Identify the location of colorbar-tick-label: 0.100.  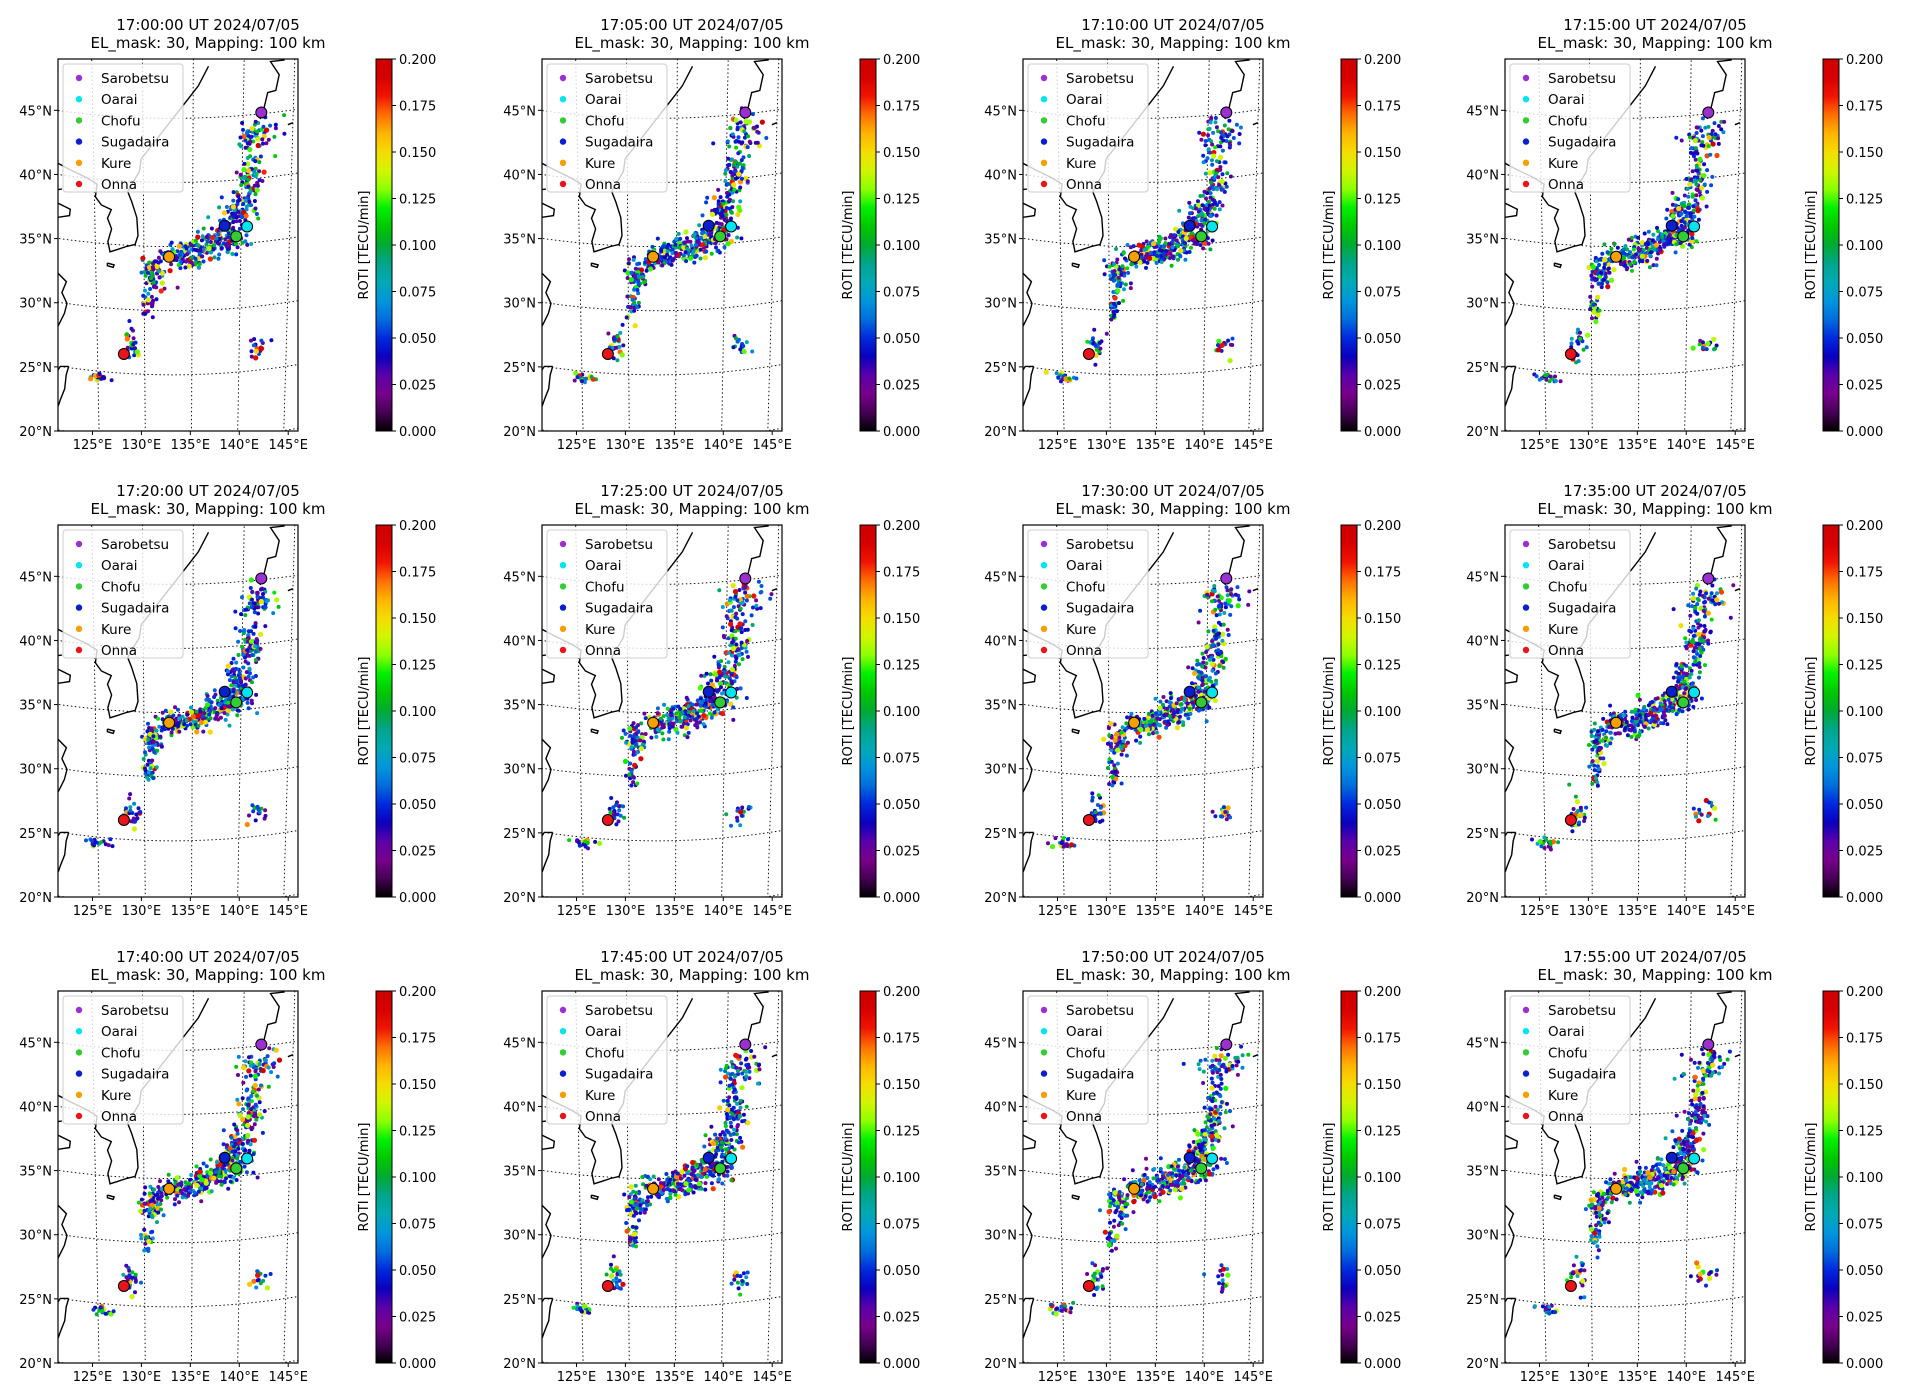
(1382, 712).